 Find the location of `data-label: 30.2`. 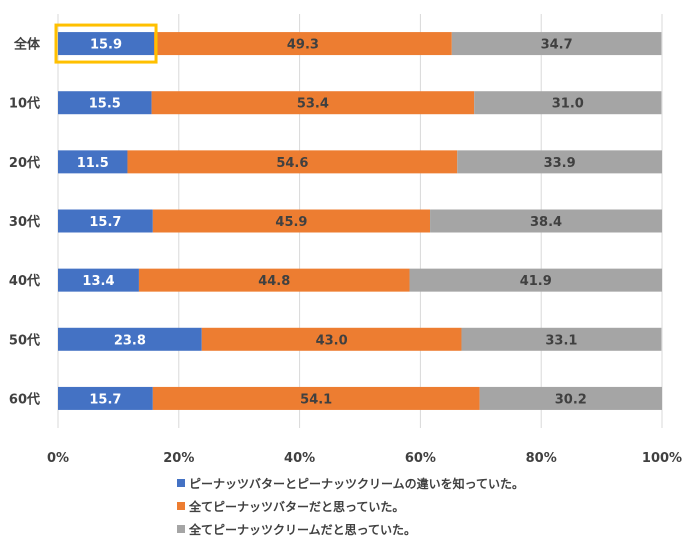

data-label: 30.2 is located at coordinates (571, 399).